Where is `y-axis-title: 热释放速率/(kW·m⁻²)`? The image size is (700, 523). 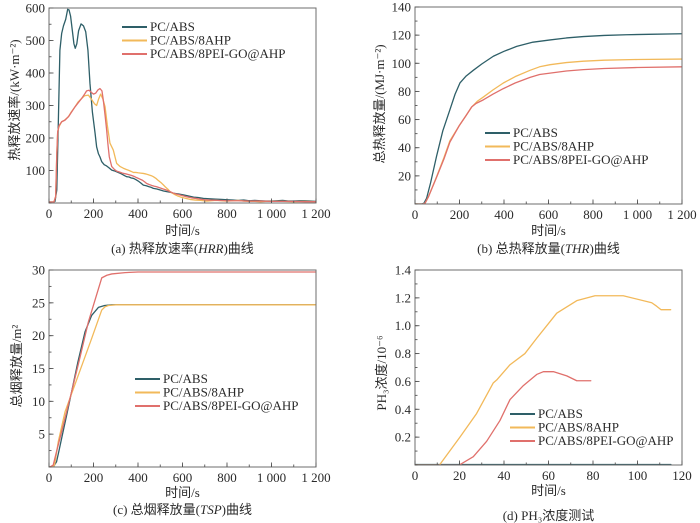 y-axis-title: 热释放速率/(kW·m⁻²) is located at coordinates (14, 99).